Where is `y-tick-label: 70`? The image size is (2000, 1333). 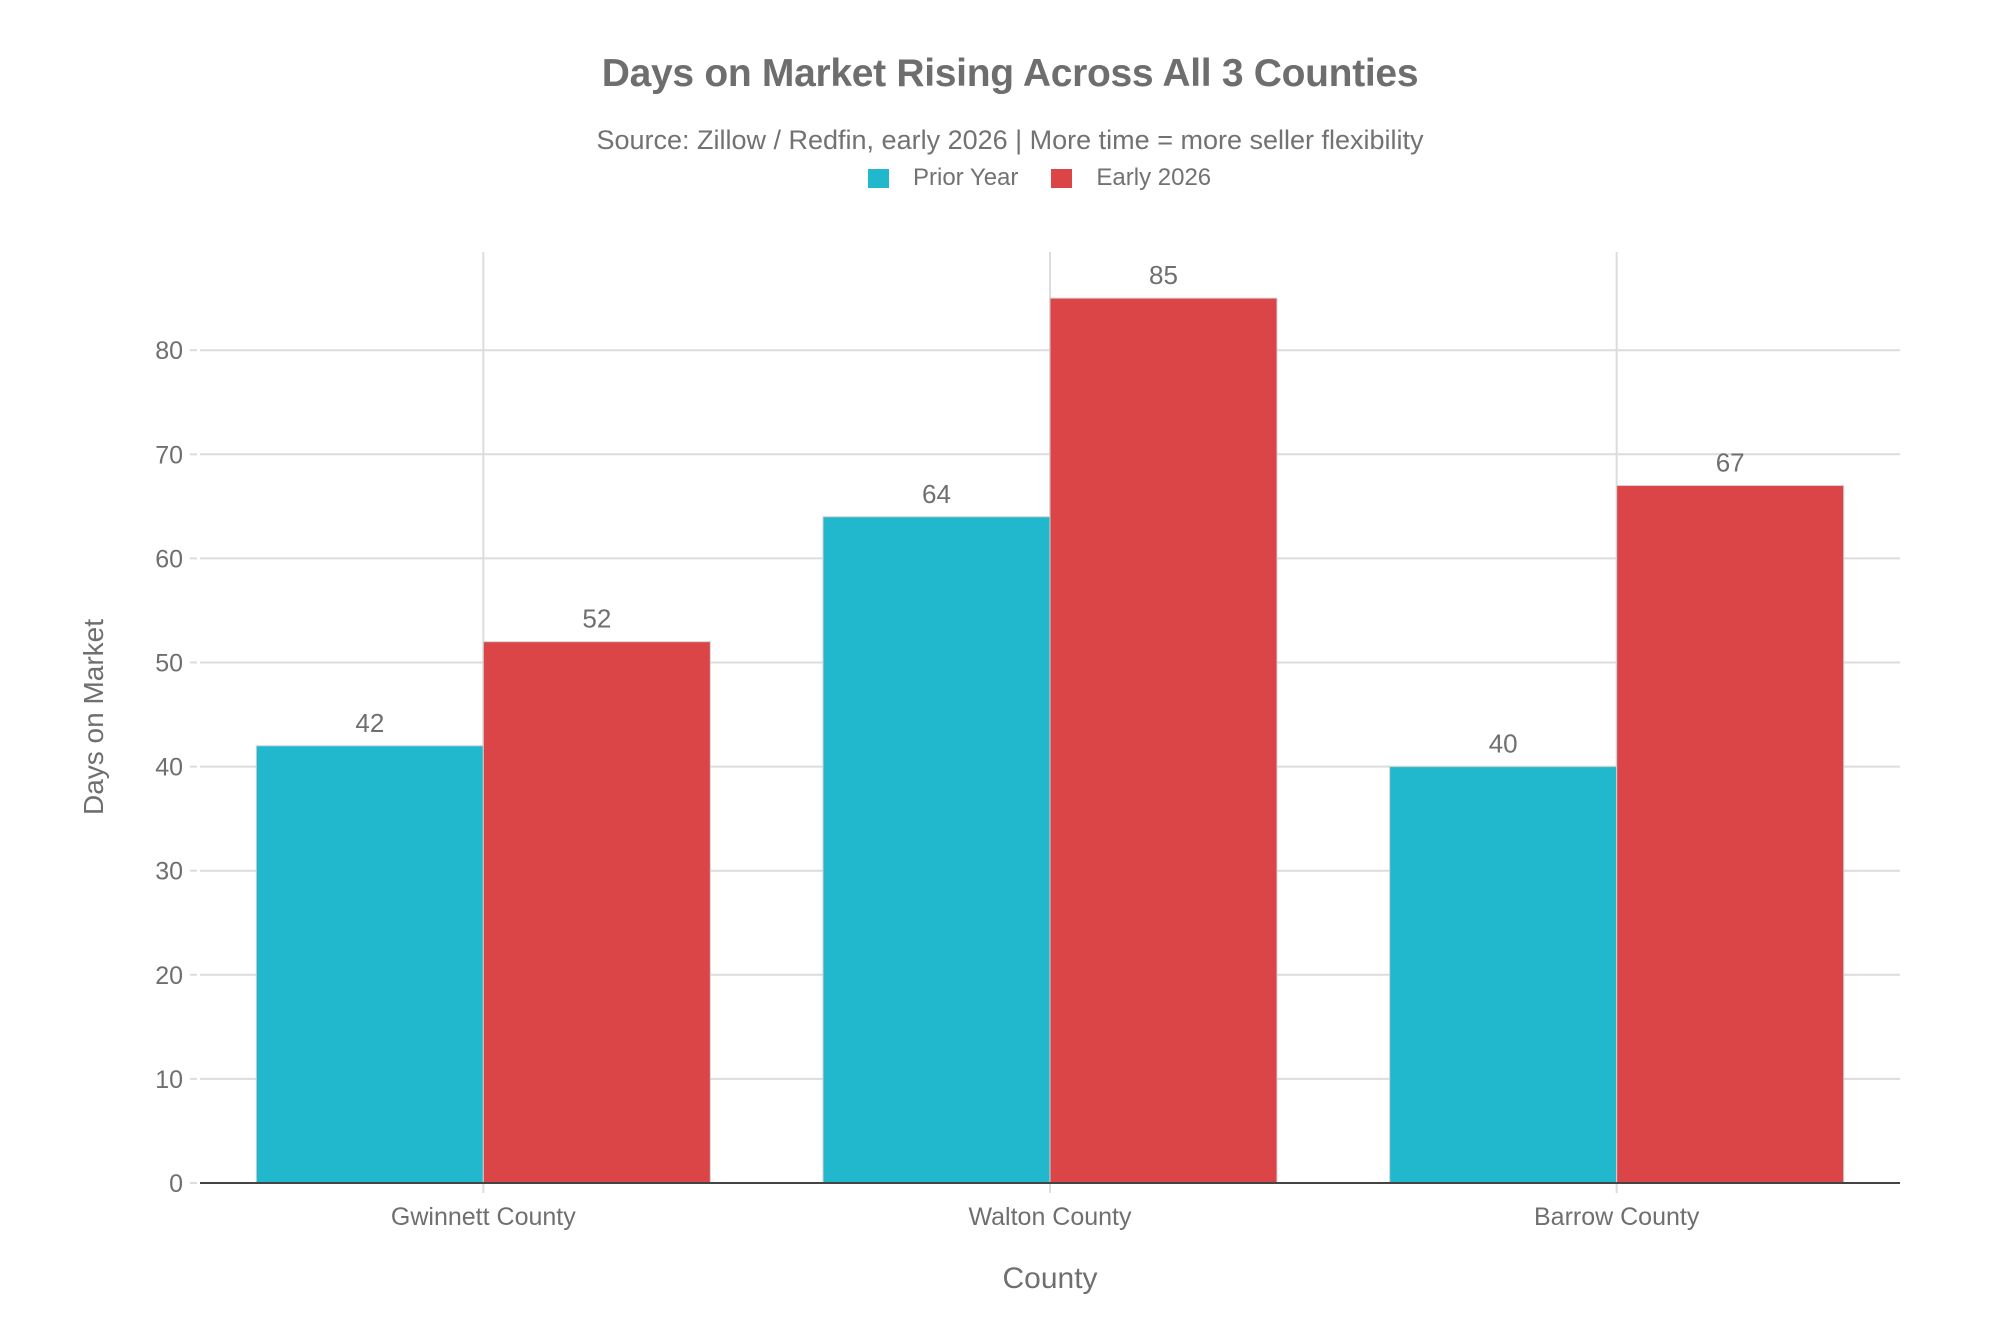 y-tick-label: 70 is located at coordinates (169, 455).